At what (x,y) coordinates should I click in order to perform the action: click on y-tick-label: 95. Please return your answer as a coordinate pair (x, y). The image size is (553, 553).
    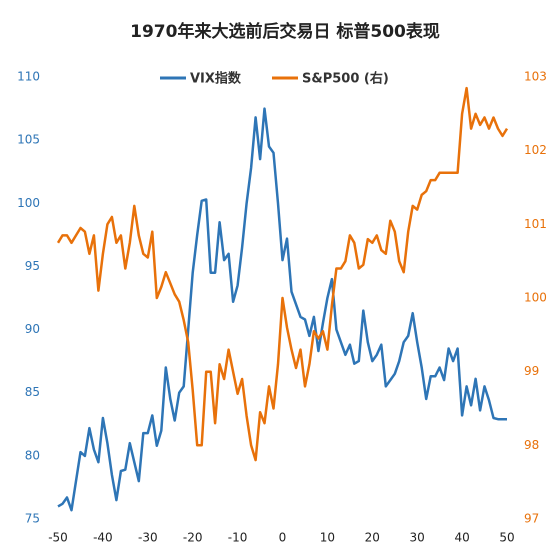
    Looking at the image, I should click on (32, 266).